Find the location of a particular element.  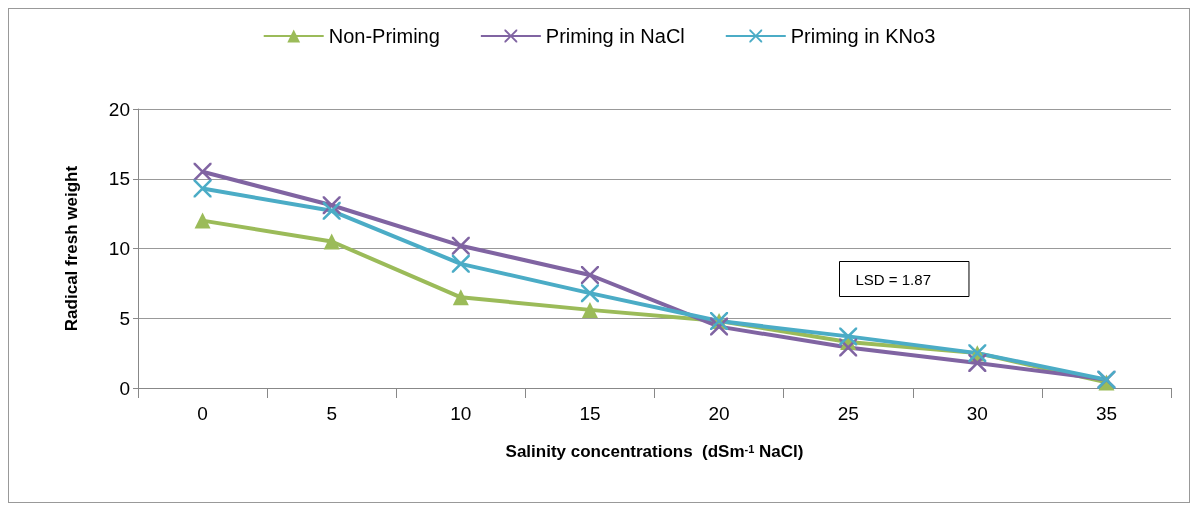

x-tick-label: 15 is located at coordinates (590, 413).